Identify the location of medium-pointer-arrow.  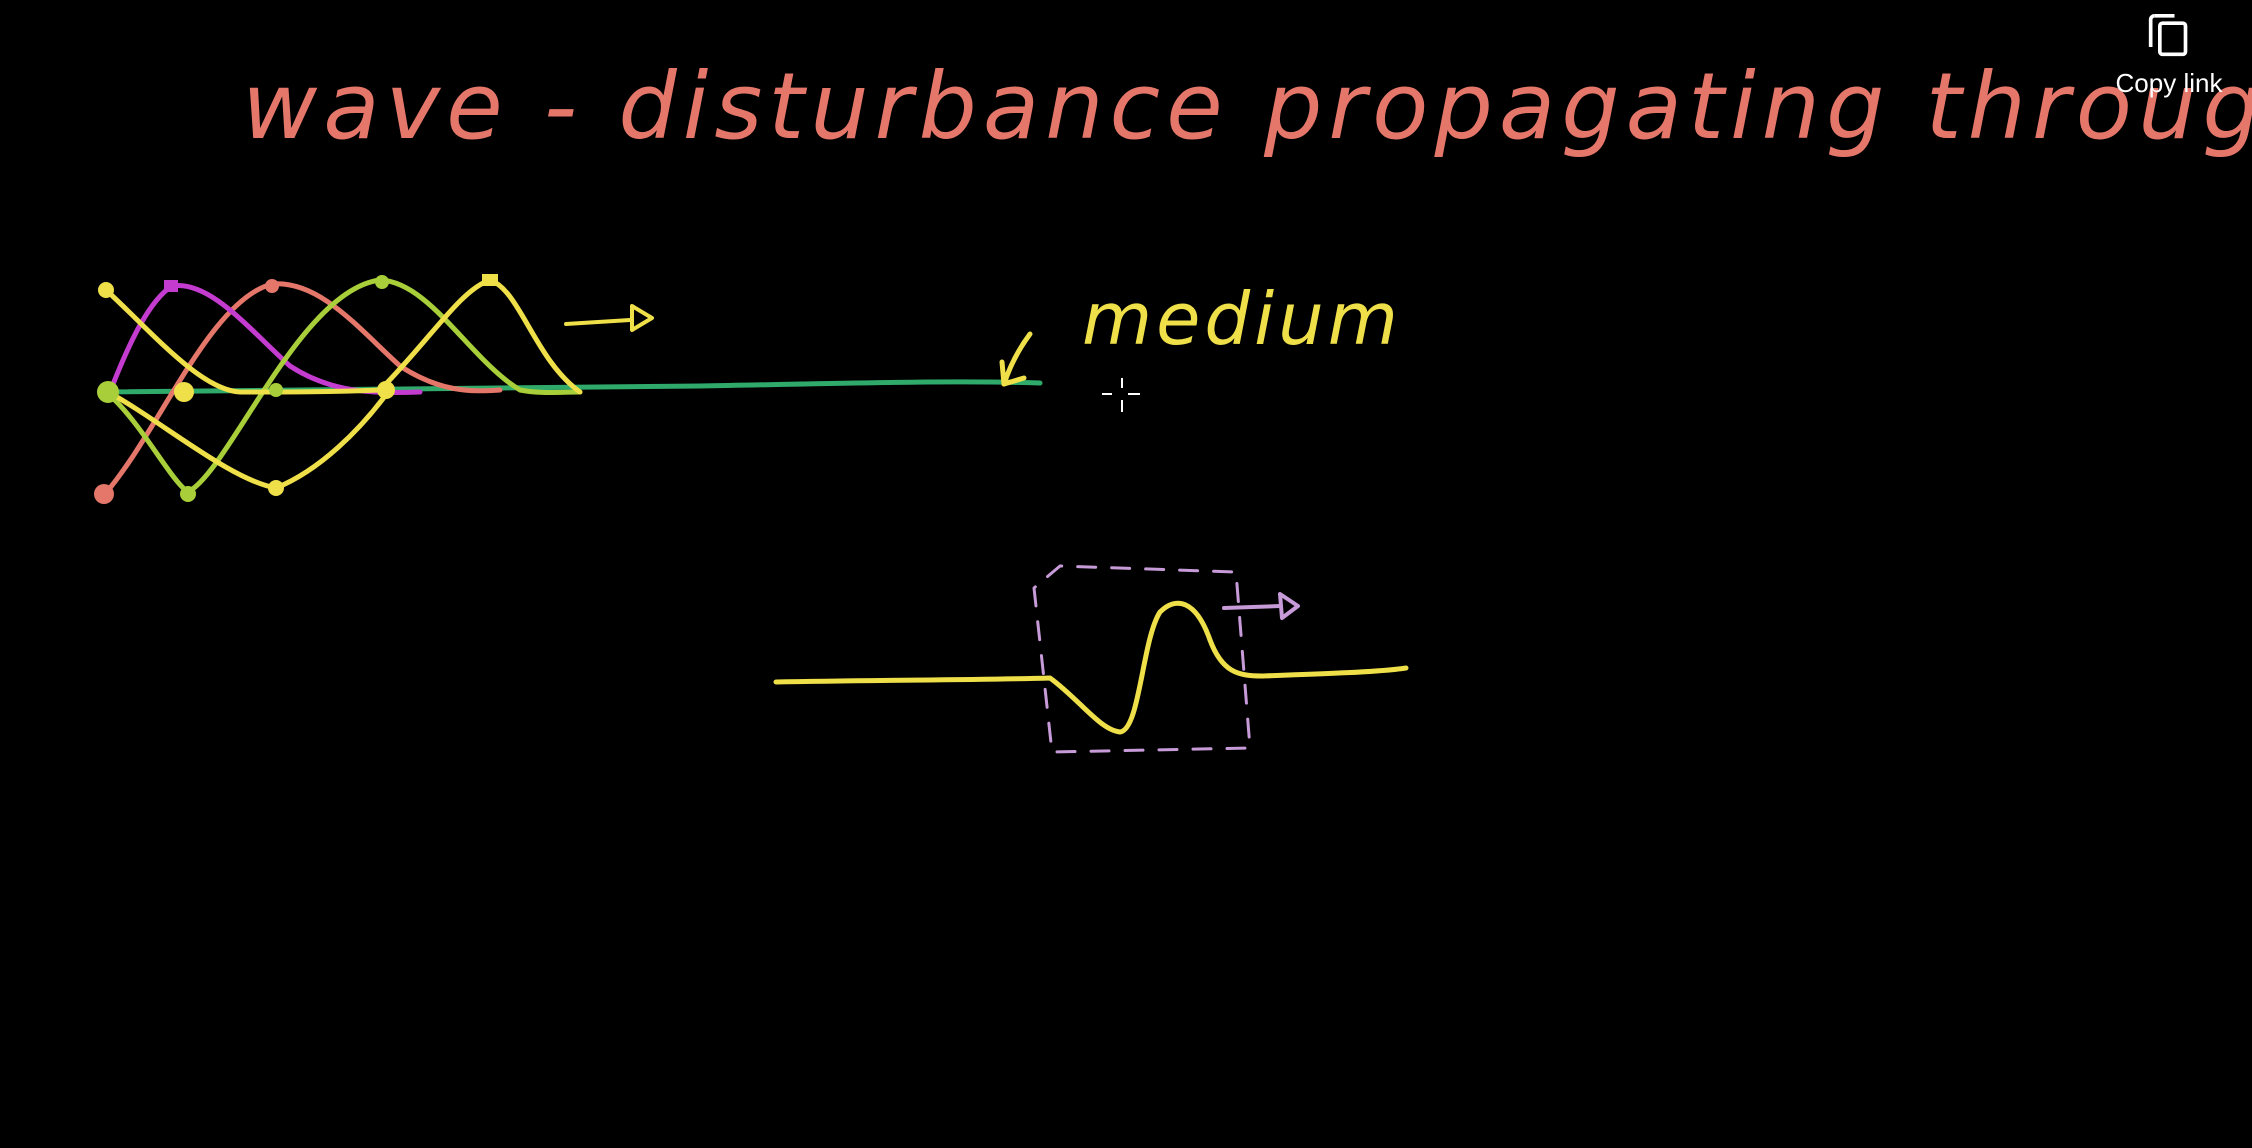
(1016, 359).